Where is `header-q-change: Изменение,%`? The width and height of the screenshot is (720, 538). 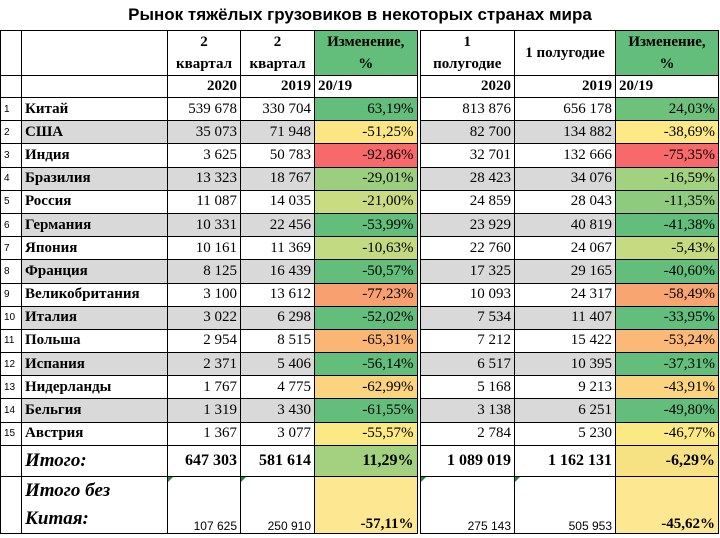
header-q-change: Изменение,% is located at coordinates (366, 53).